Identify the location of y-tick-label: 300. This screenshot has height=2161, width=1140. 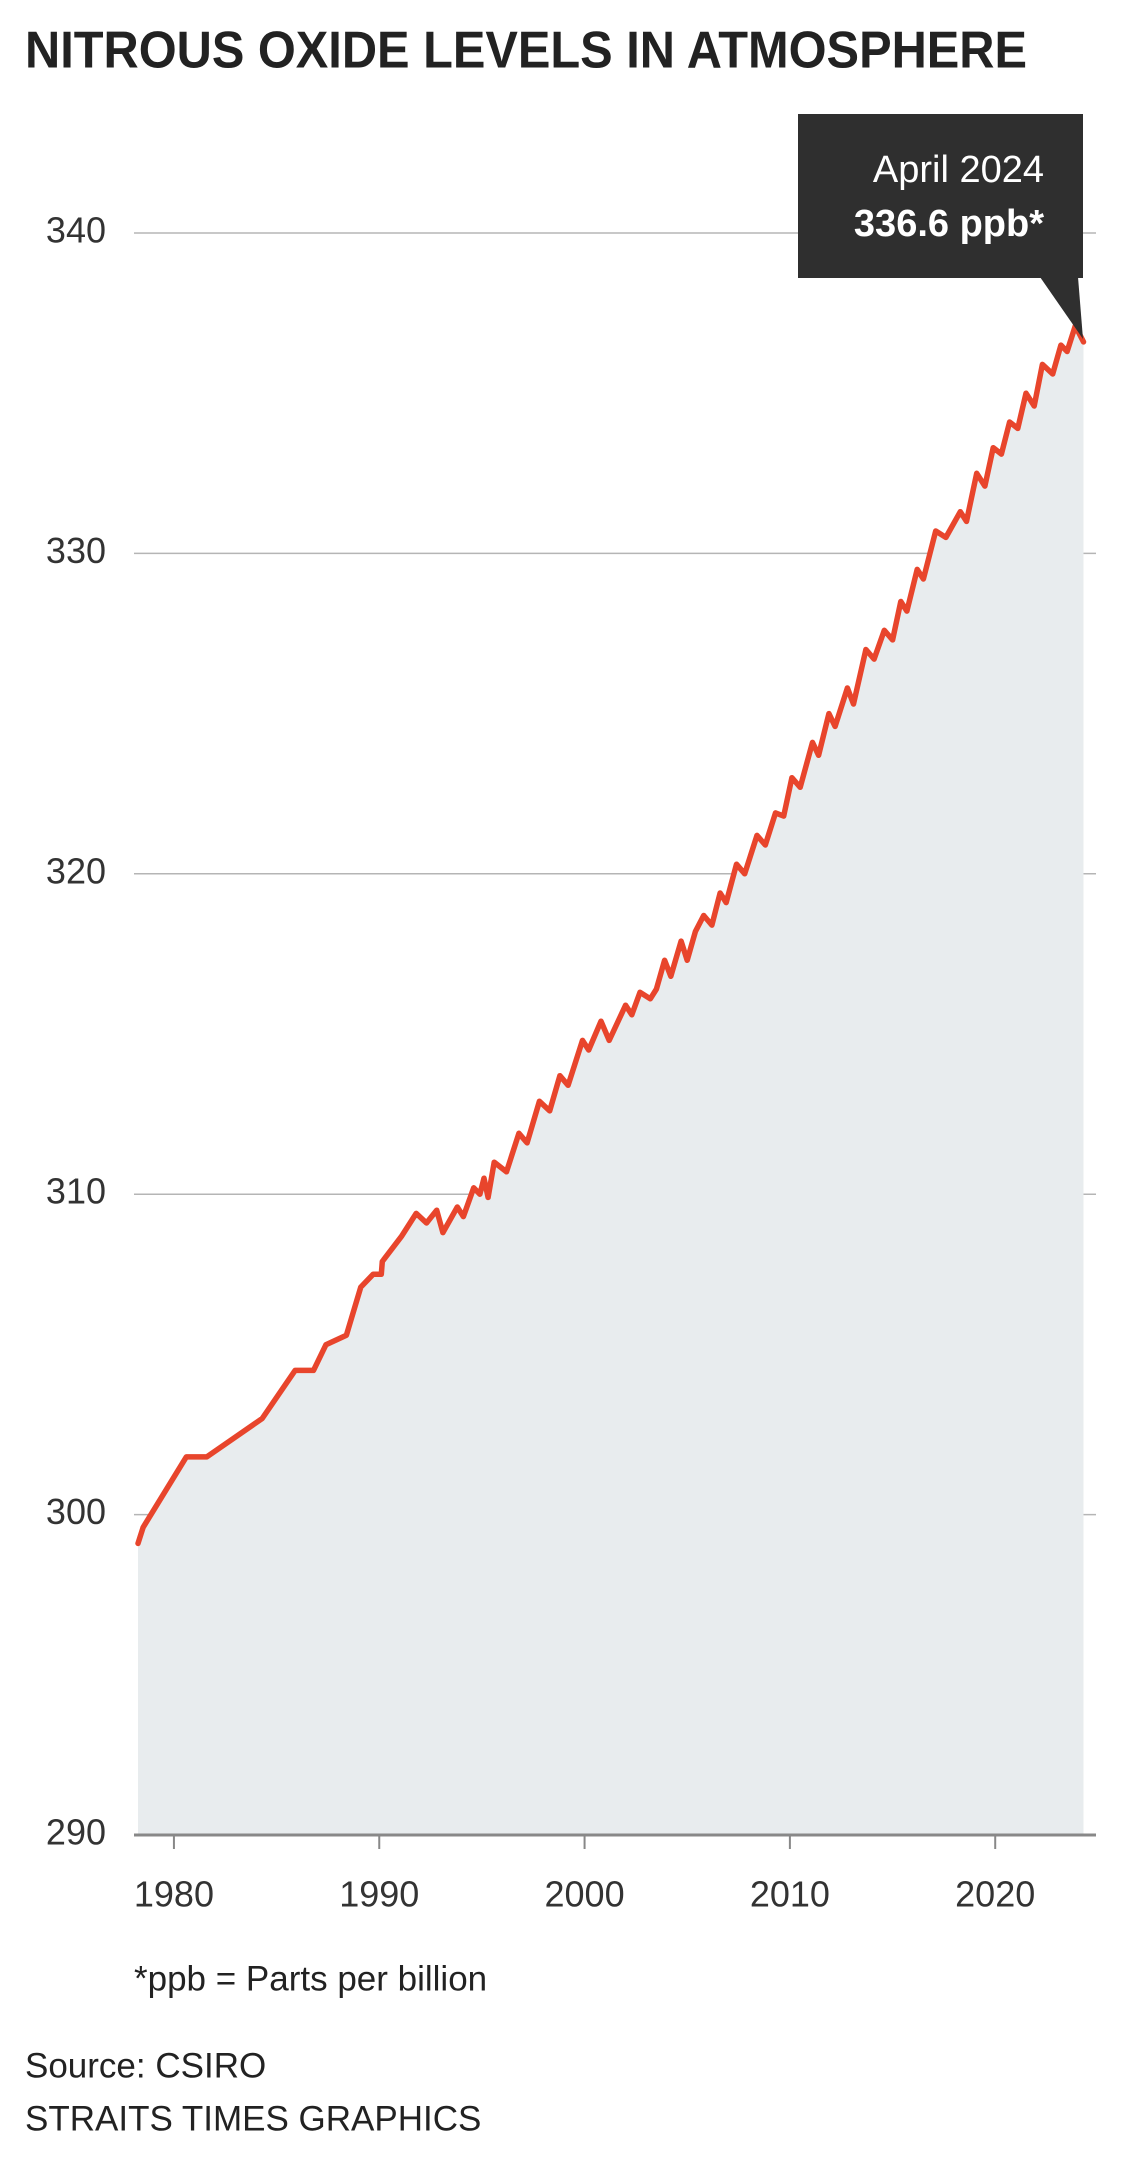
(76, 1511).